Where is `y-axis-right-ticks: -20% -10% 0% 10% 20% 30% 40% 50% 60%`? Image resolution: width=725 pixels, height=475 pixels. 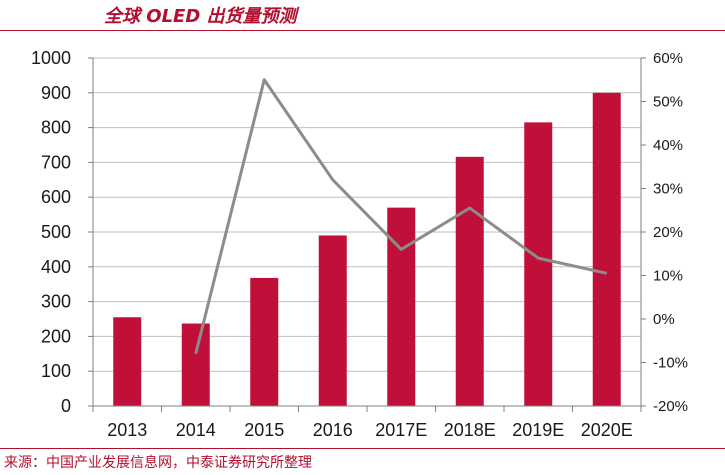
y-axis-right-ticks: -20% -10% 0% 10% 20% 30% 40% 50% 60% is located at coordinates (670, 232).